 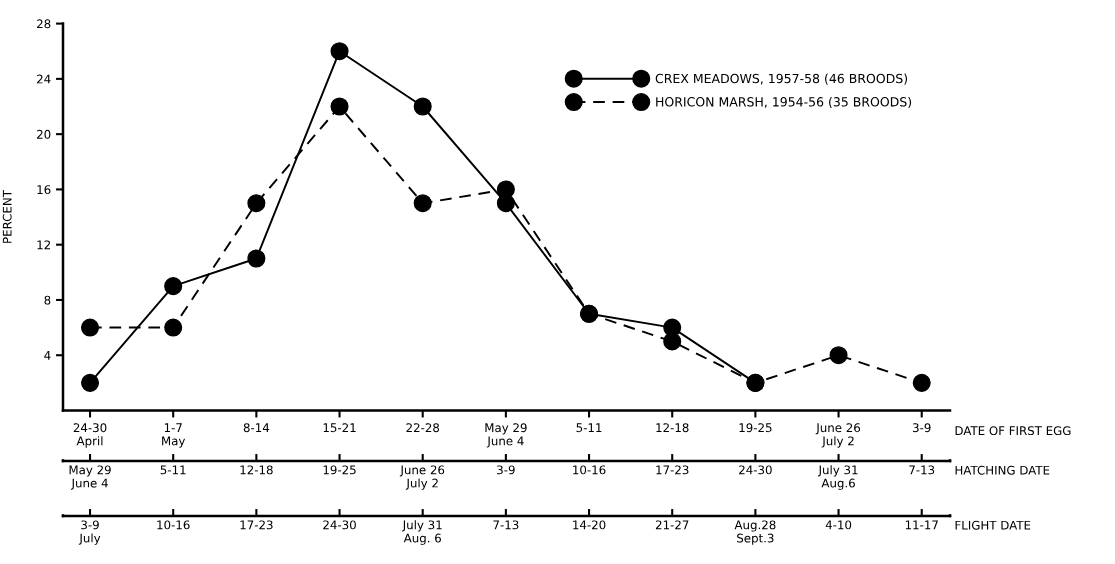 I want to click on x-tick-label: 24-30 April, so click(x=90, y=435).